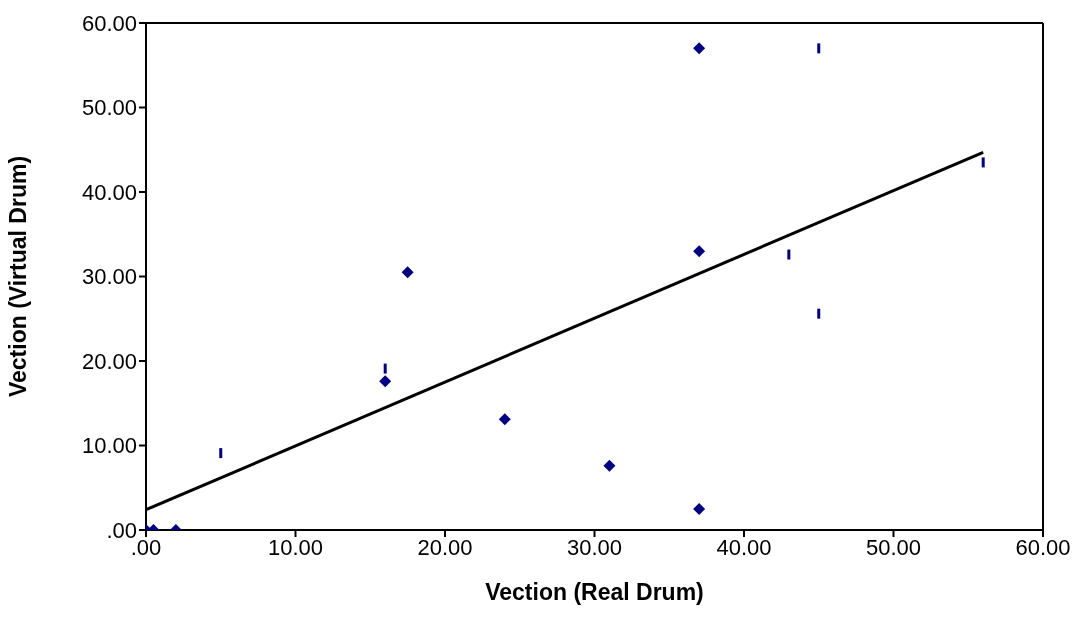 This screenshot has width=1088, height=635. Describe the element at coordinates (594, 547) in the screenshot. I see `x-tick-label: 30.00` at that location.